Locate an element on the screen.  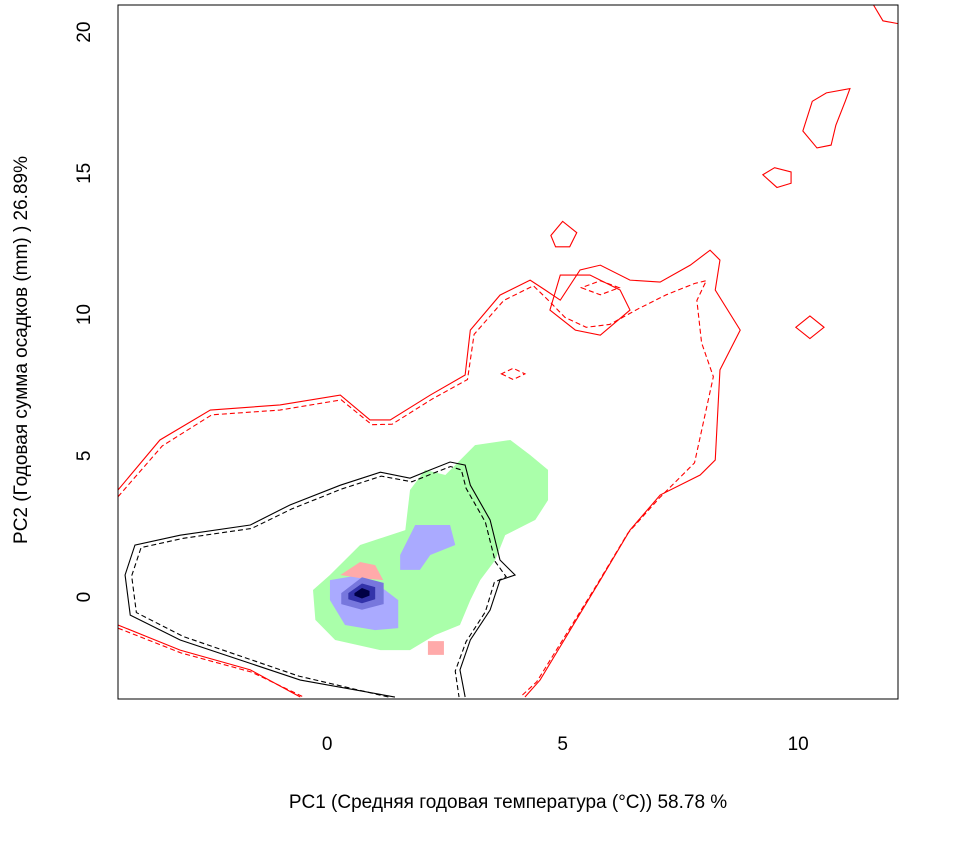
y-tick-label: 15 is located at coordinates (84, 173).